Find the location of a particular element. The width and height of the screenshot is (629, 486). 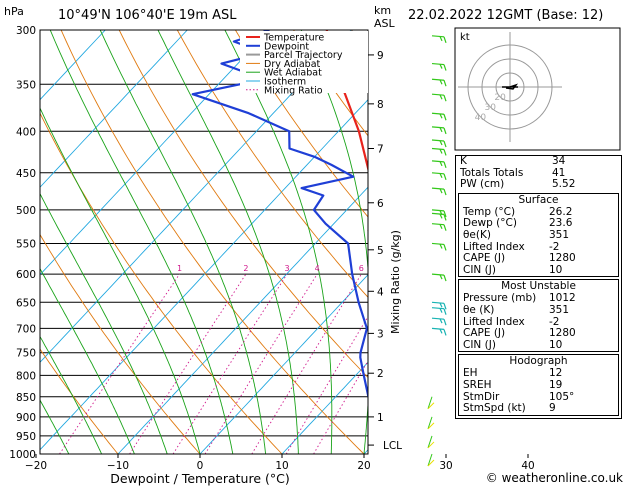

mixing-ratio-label: 1 is located at coordinates (179, 268).